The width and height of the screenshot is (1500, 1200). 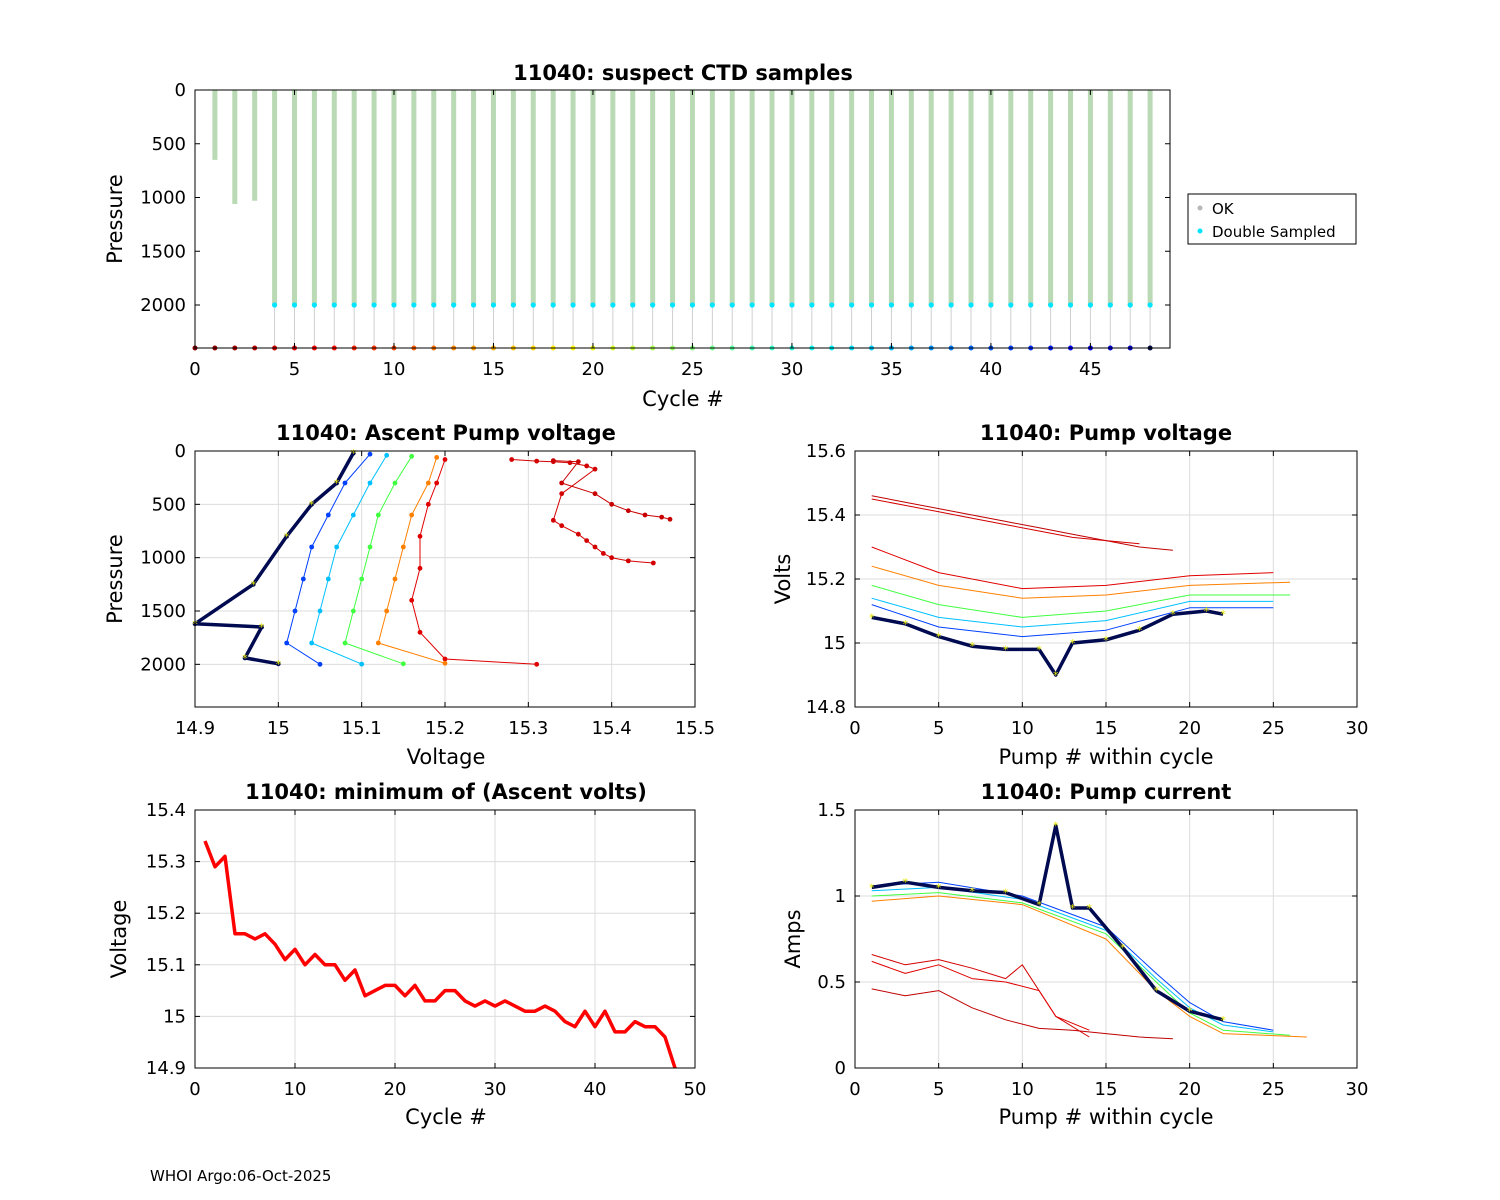 I want to click on x-tick-label: 5, so click(x=294, y=369).